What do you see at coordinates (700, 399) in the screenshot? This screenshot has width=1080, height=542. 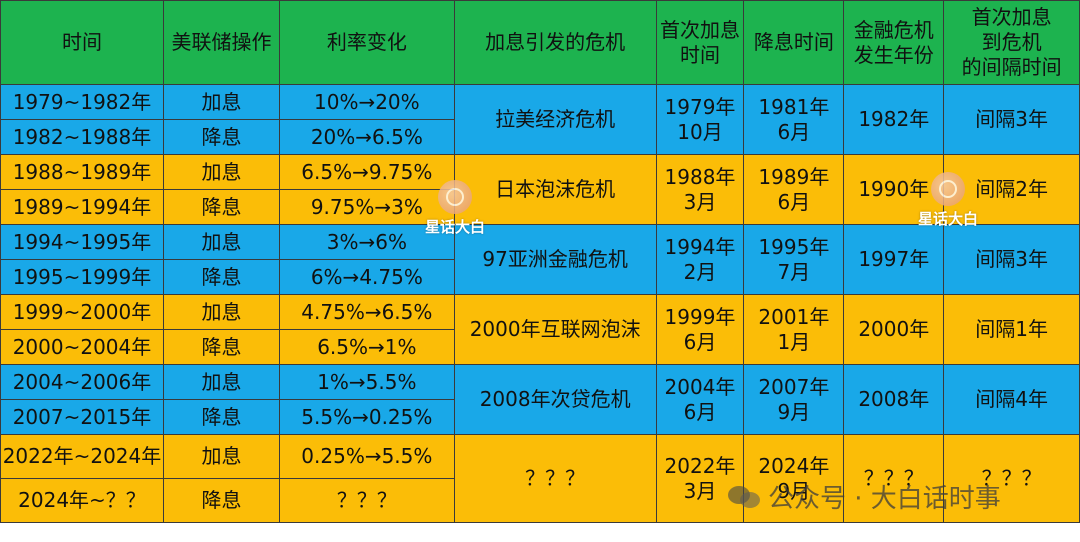 I see `first-hike-cell: 2004年 6月` at bounding box center [700, 399].